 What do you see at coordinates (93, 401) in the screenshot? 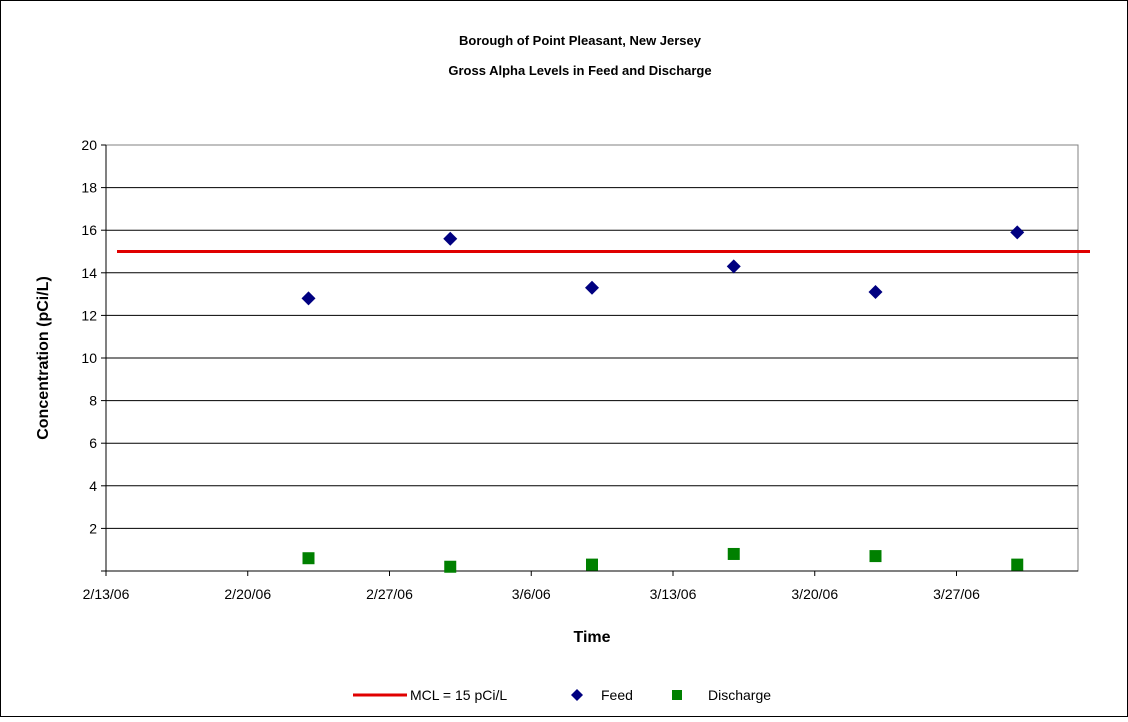
I see `y-tick-label: 8` at bounding box center [93, 401].